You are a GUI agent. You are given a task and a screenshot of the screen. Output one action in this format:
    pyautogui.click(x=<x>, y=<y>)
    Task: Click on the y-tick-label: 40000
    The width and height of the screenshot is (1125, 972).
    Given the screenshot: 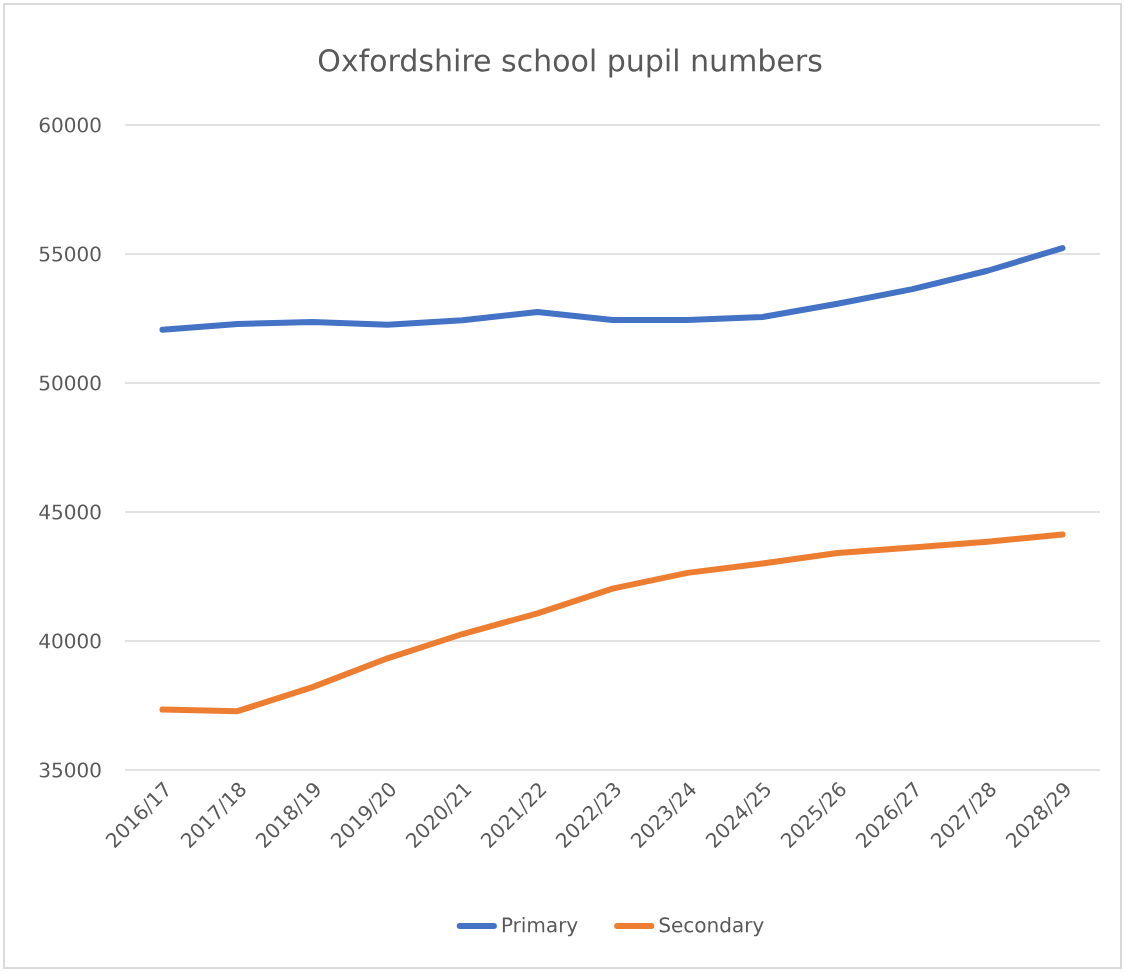 What is the action you would take?
    pyautogui.click(x=70, y=641)
    